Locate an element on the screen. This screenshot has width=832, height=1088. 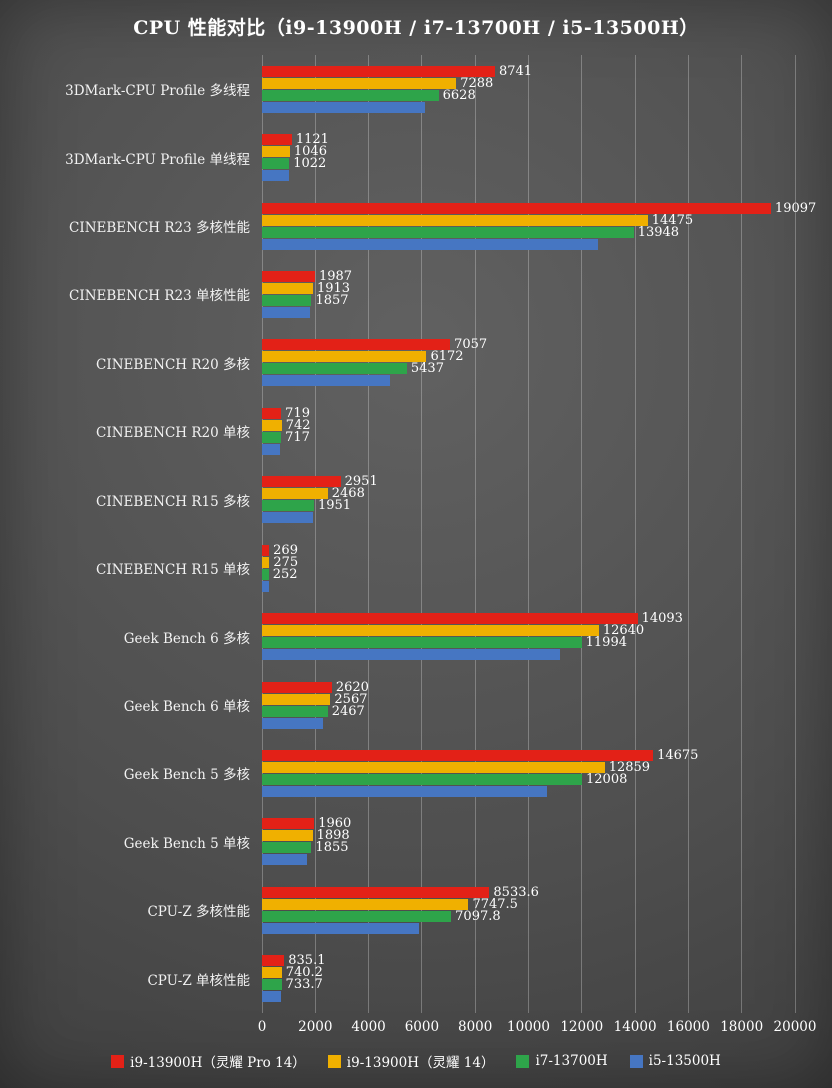
x-tick-label: 18000 is located at coordinates (742, 1027).